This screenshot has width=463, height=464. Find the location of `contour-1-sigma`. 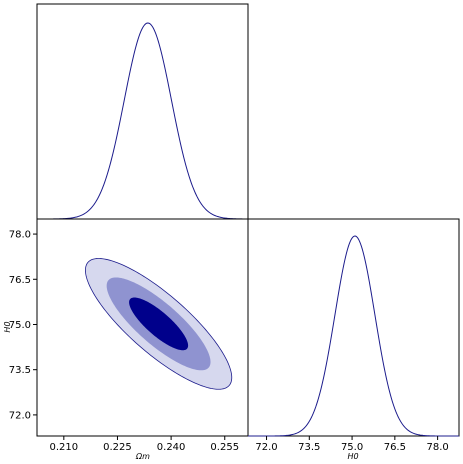

contour-1-sigma is located at coordinates (159, 324).